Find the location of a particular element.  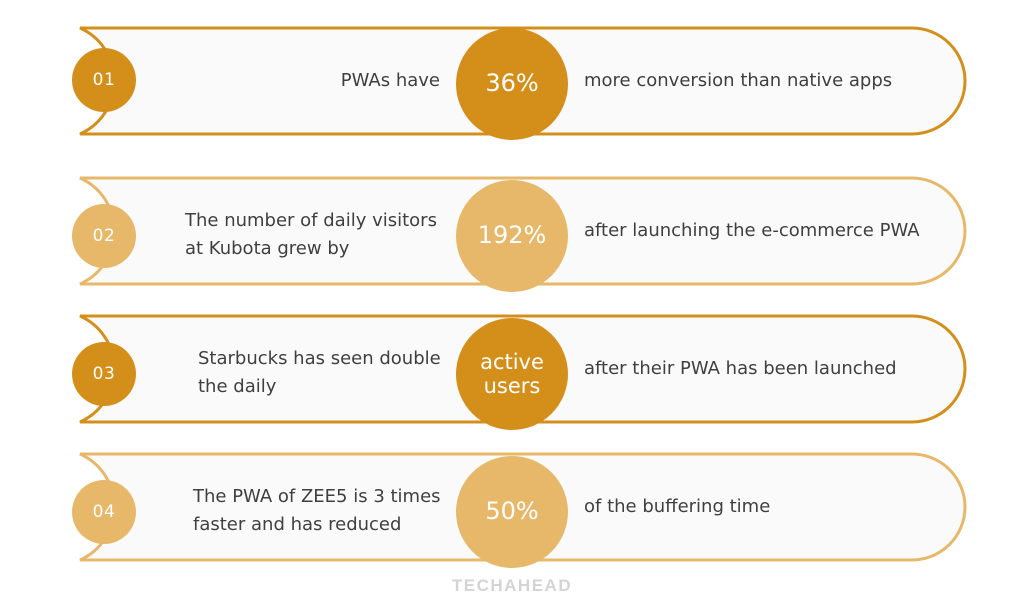

item-stat-1: 36% is located at coordinates (512, 84).